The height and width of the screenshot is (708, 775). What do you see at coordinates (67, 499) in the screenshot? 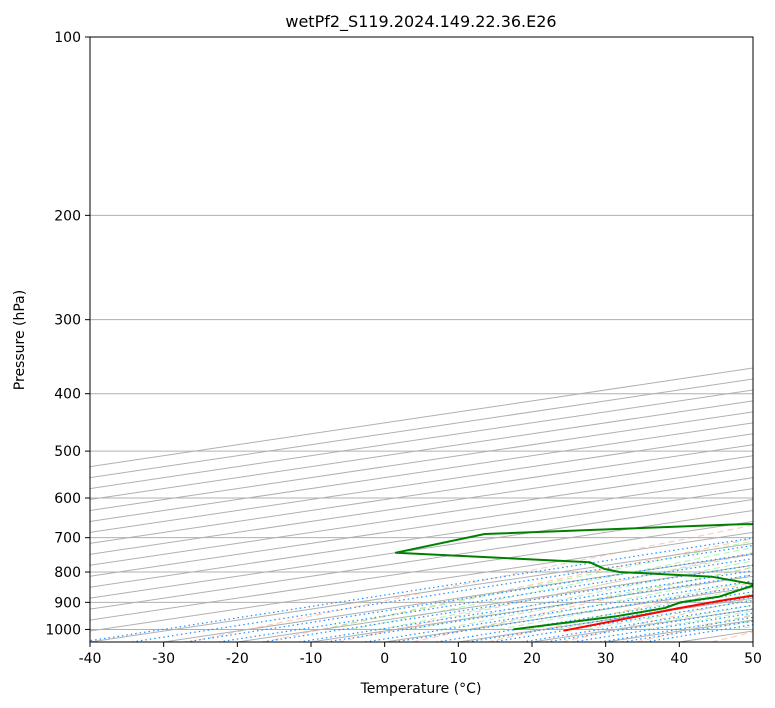
I see `y-tick-label: 600` at bounding box center [67, 499].